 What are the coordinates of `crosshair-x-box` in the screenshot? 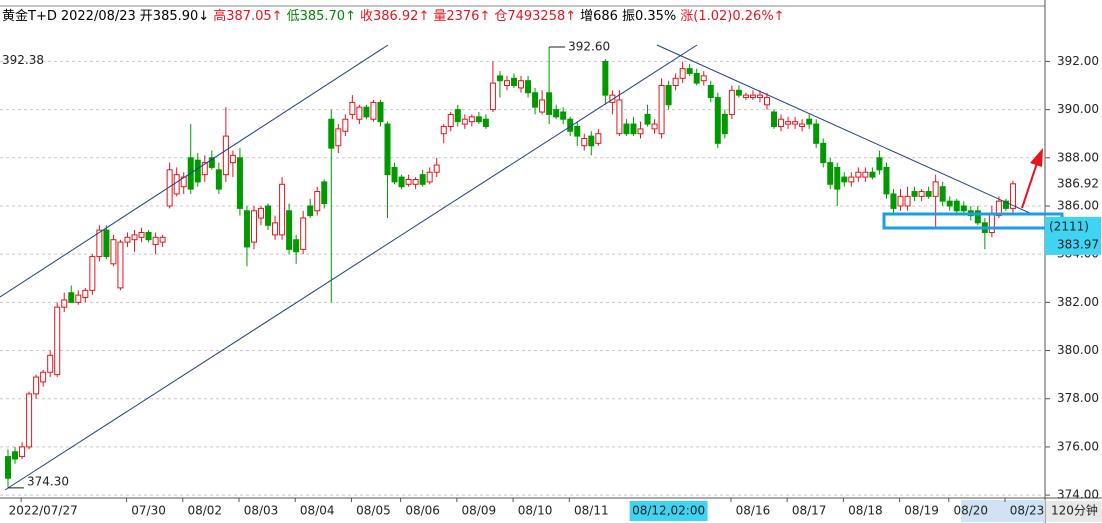 It's located at (668, 511).